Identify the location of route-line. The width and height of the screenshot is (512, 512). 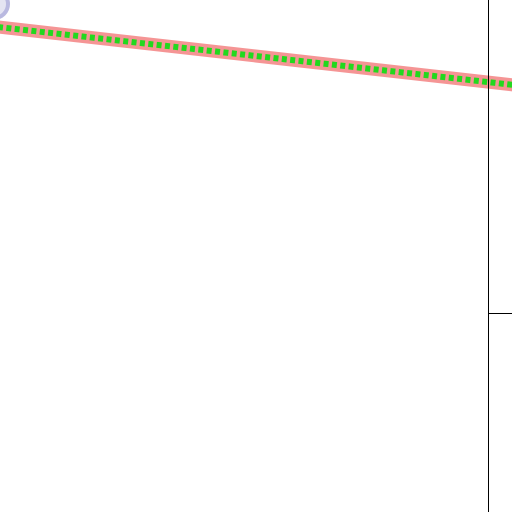
(256, 56).